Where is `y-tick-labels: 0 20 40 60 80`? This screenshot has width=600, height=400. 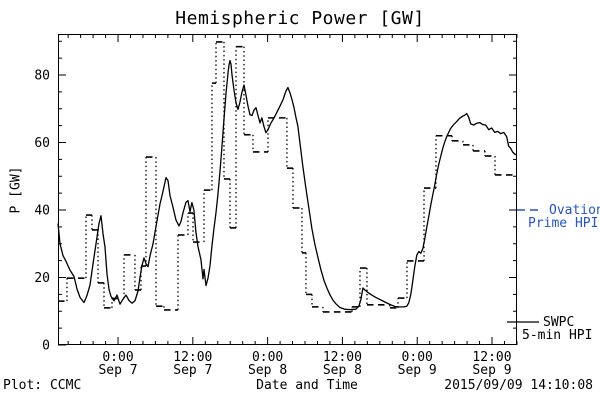 y-tick-labels: 0 20 40 60 80 is located at coordinates (42, 211).